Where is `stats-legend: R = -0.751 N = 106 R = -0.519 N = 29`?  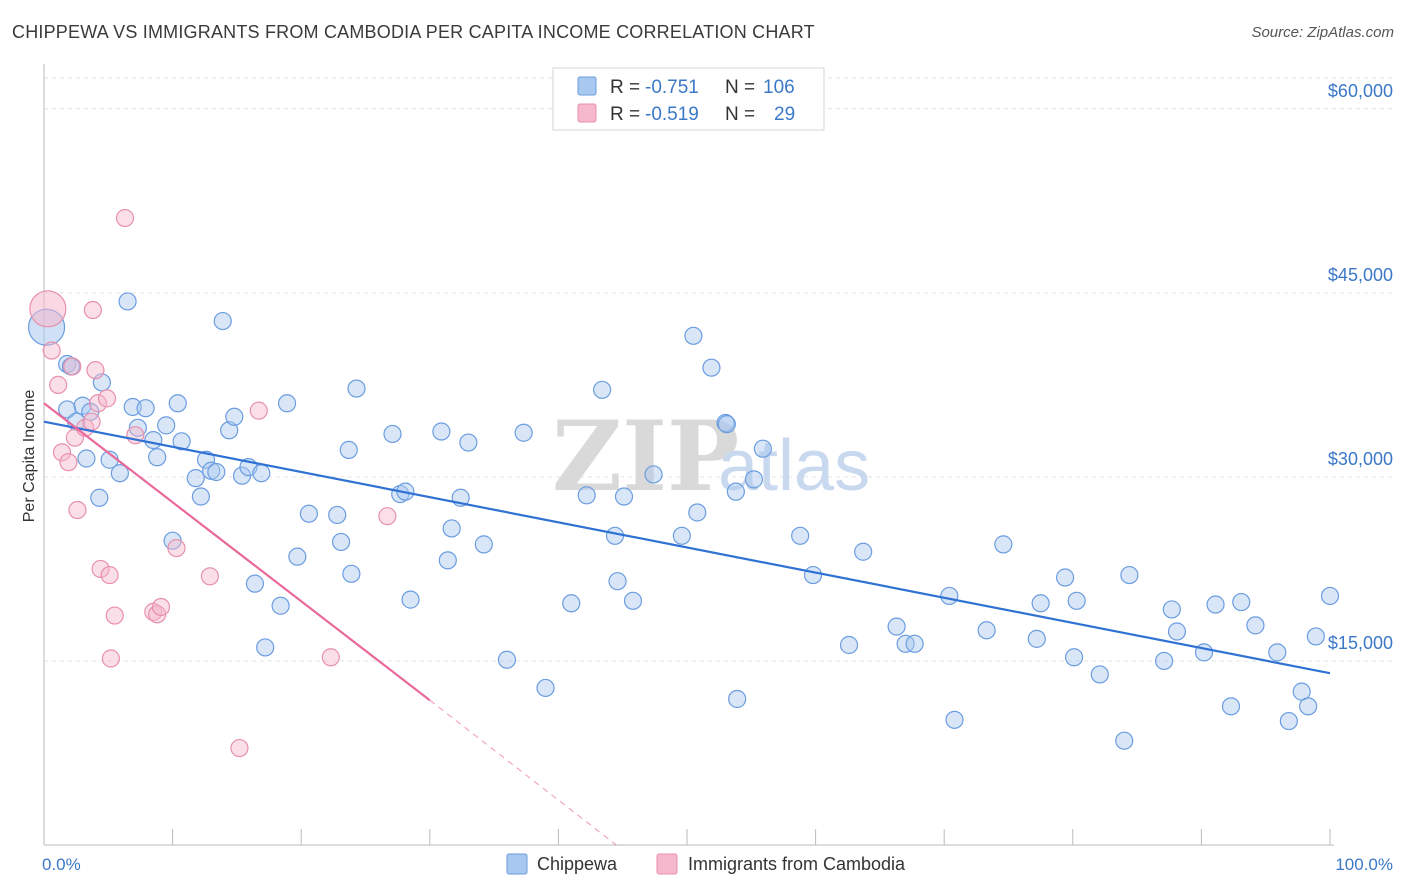
stats-legend: R = -0.751 N = 106 R = -0.519 N = 29 is located at coordinates (688, 99).